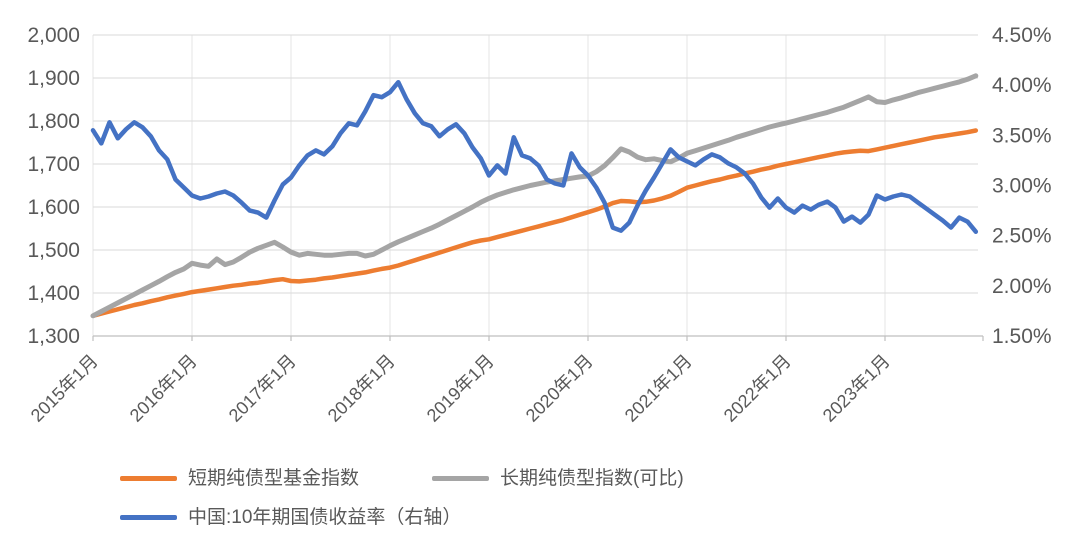 Image resolution: width=1080 pixels, height=540 pixels. What do you see at coordinates (53, 78) in the screenshot?
I see `left-axis-tick-label: 1,900` at bounding box center [53, 78].